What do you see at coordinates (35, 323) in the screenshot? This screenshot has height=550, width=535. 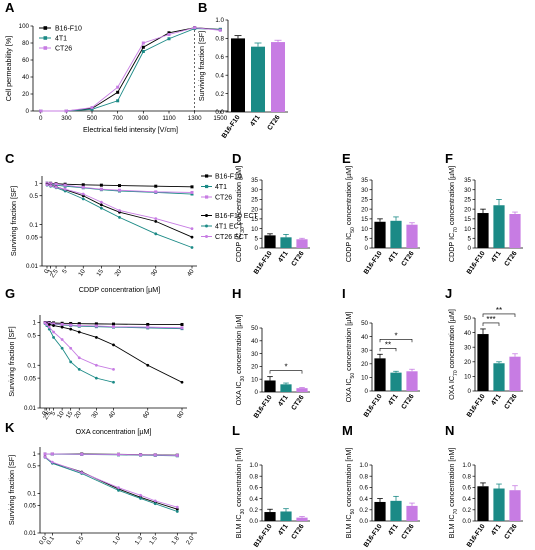 I see `panel-G-ytick-label: 1` at bounding box center [35, 323].